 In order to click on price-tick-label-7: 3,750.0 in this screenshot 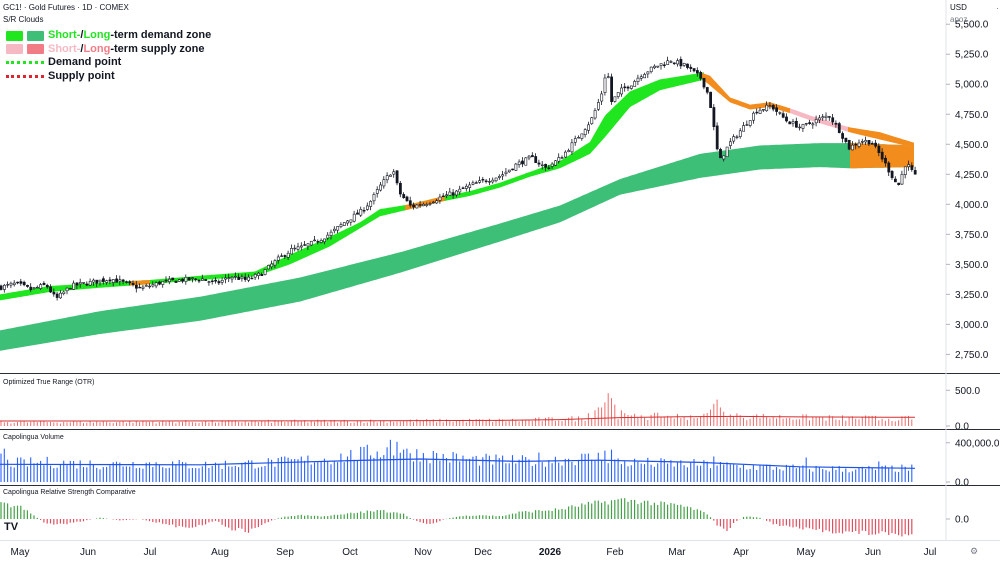, I will do `click(972, 235)`.